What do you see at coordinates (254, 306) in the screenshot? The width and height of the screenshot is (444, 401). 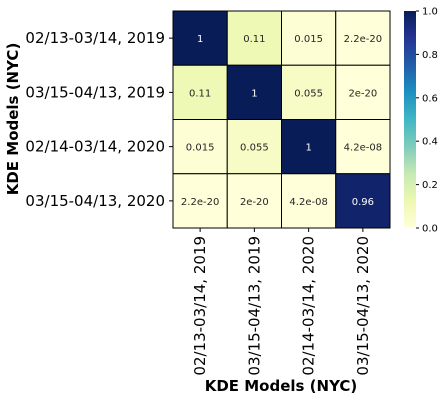 I see `x-tick-label: 03/15-04/13, 2019` at bounding box center [254, 306].